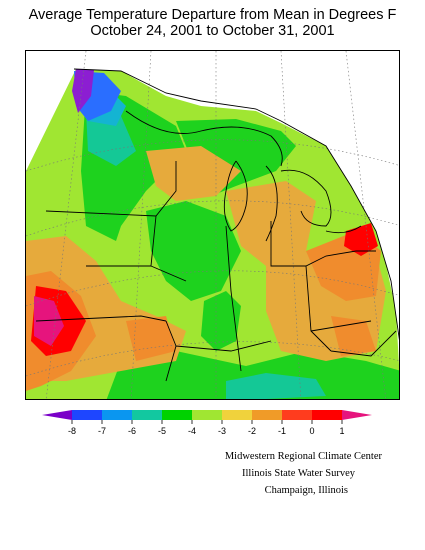 The width and height of the screenshot is (425, 550). Describe the element at coordinates (49, 321) in the screenshot. I see `map-region-magenta-west` at that location.